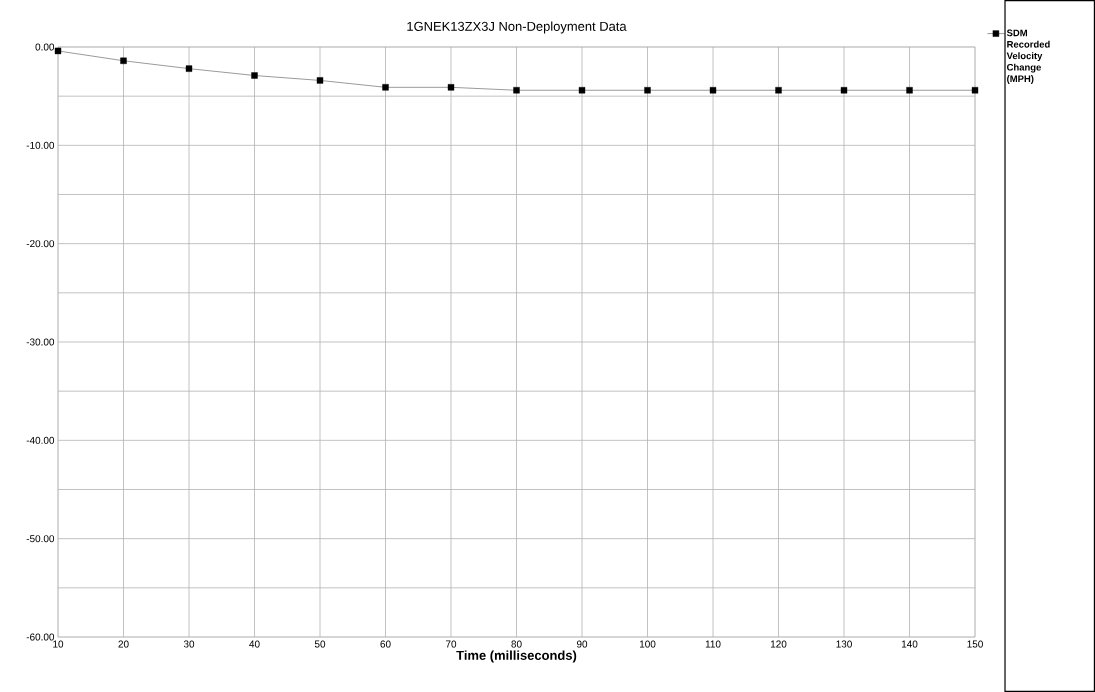  What do you see at coordinates (778, 644) in the screenshot?
I see `x-tick-label: 120` at bounding box center [778, 644].